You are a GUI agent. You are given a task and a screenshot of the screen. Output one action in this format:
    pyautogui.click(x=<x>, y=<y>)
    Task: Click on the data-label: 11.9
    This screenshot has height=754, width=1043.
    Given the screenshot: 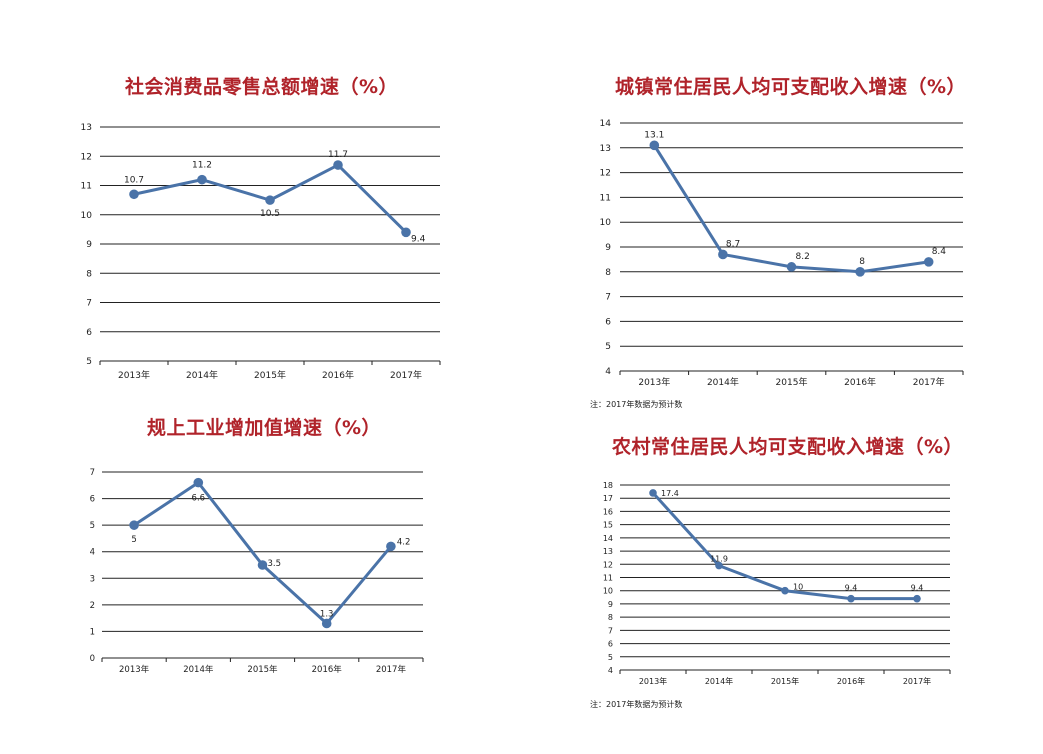 What is the action you would take?
    pyautogui.click(x=719, y=559)
    